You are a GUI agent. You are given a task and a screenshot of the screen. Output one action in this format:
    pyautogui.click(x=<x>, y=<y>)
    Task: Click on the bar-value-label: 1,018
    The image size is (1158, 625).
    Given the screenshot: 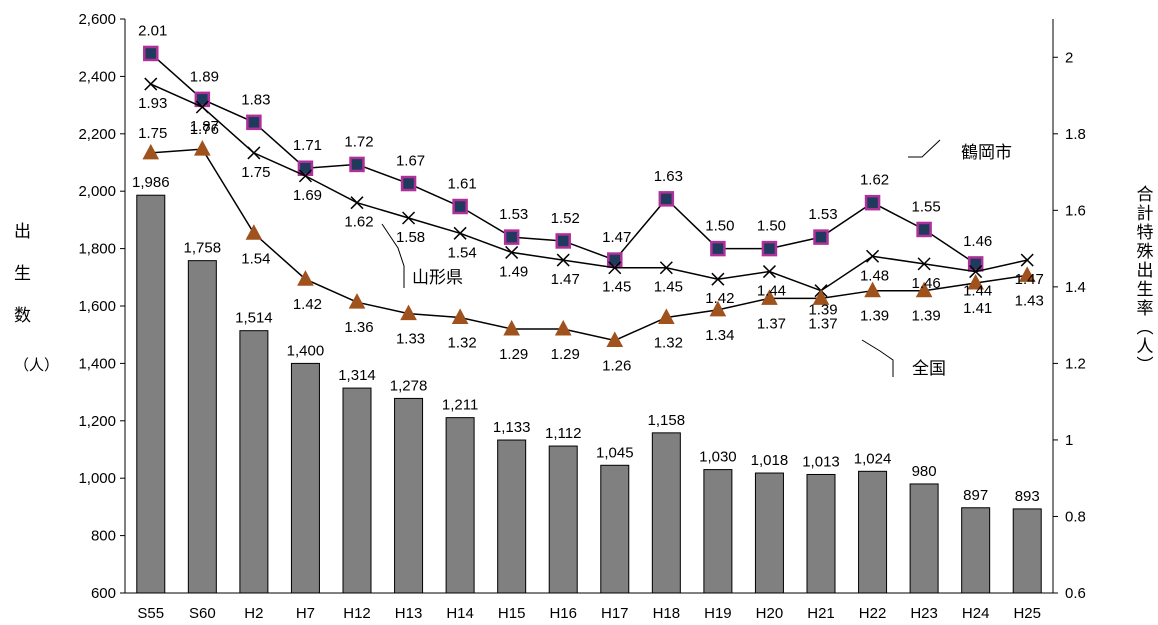 What is the action you would take?
    pyautogui.click(x=770, y=460)
    